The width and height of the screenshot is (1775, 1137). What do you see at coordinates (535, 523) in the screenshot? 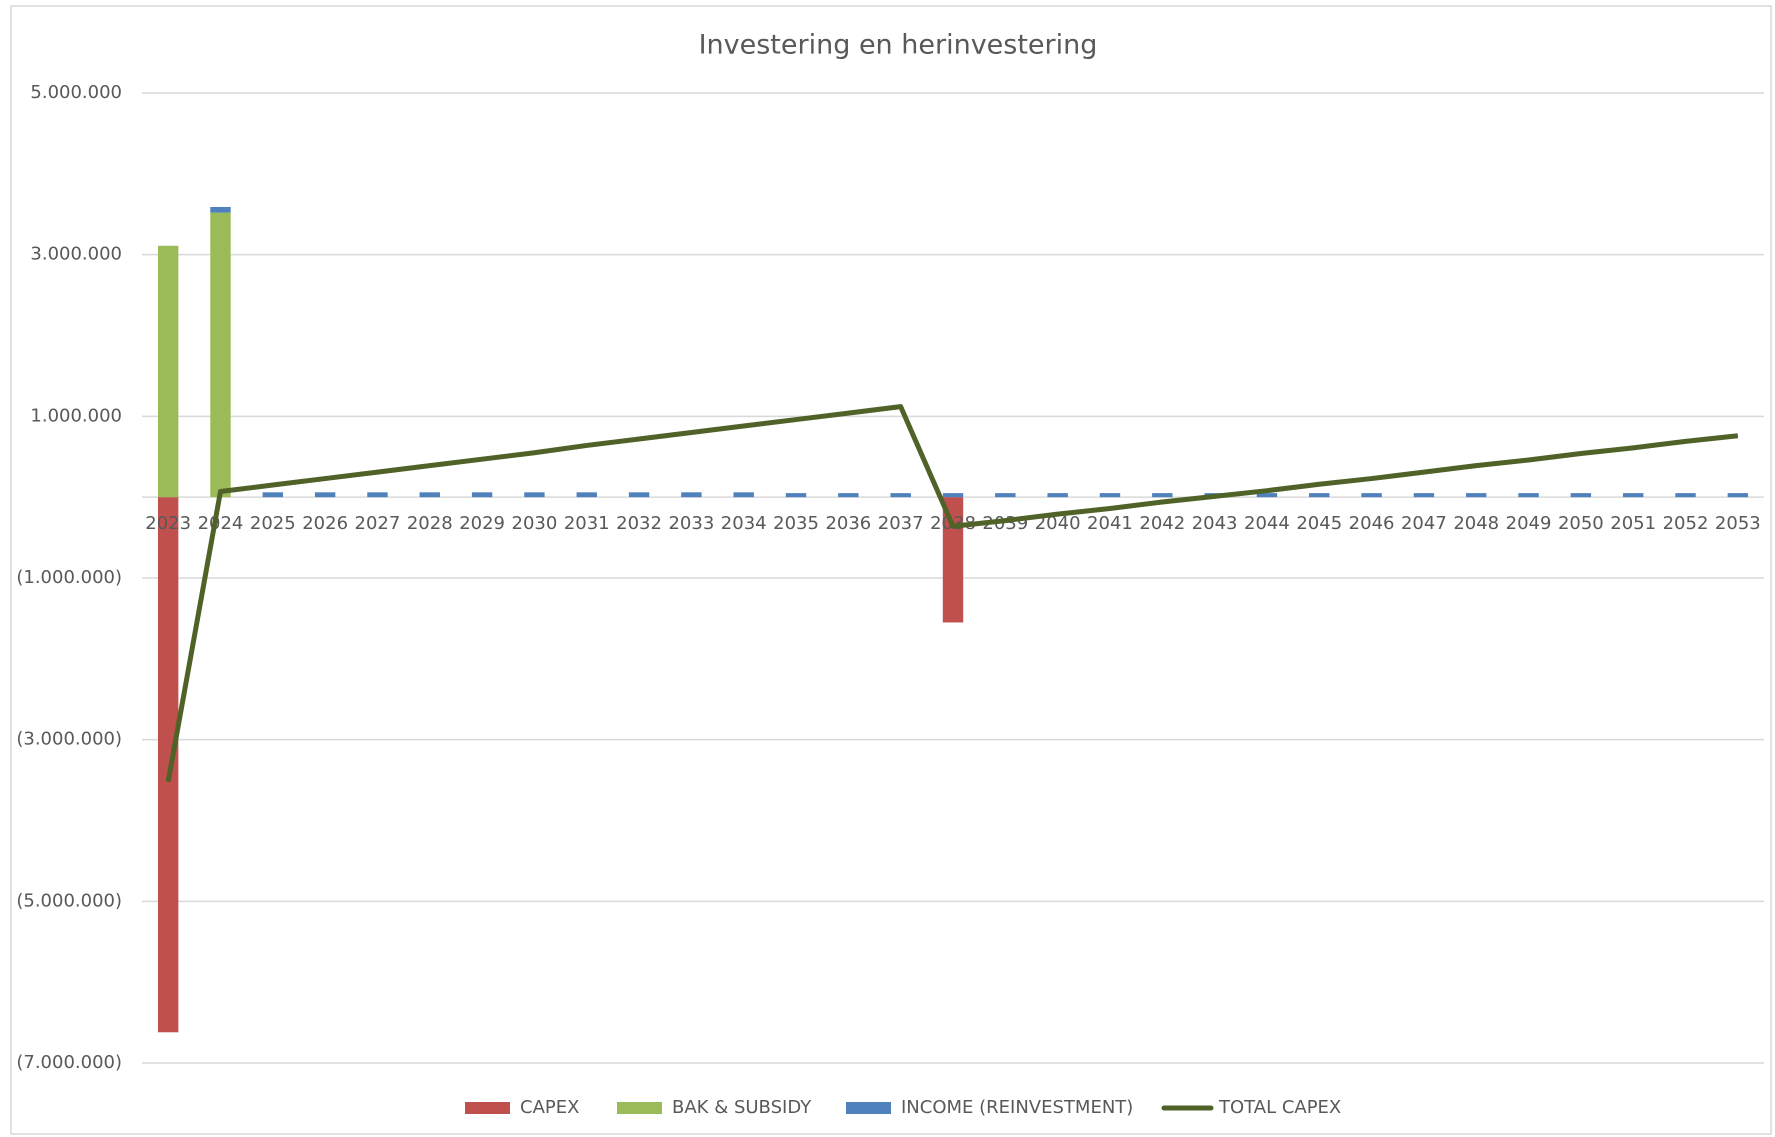
I see `x-tick-label: 2030` at bounding box center [535, 523].